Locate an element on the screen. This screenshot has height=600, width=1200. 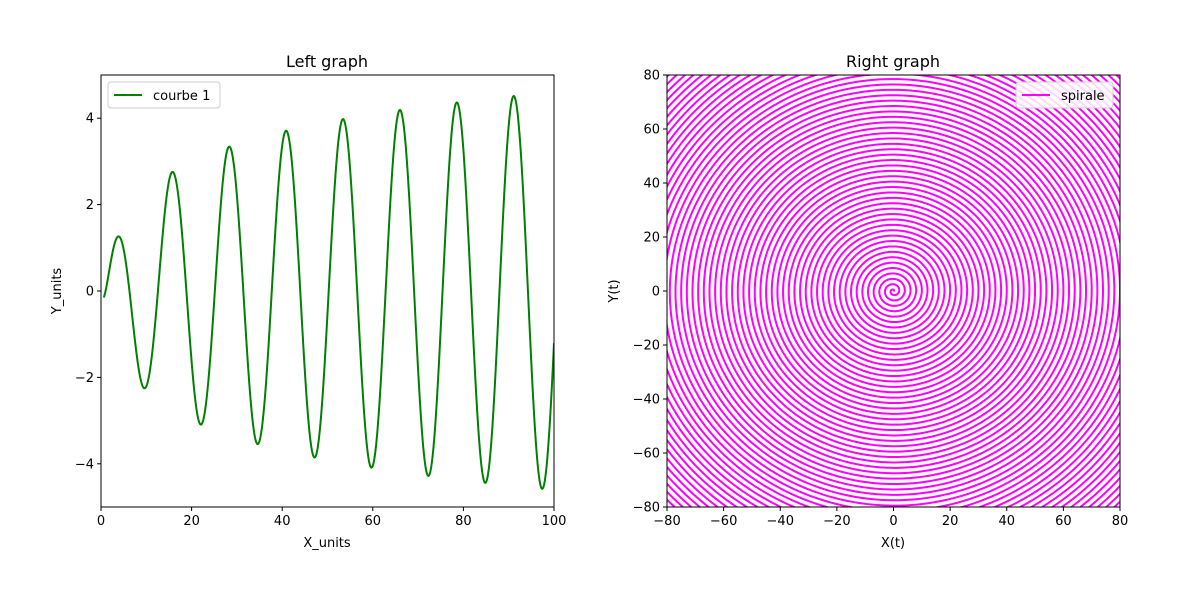
right-x-tick-label: 40 is located at coordinates (1006, 521).